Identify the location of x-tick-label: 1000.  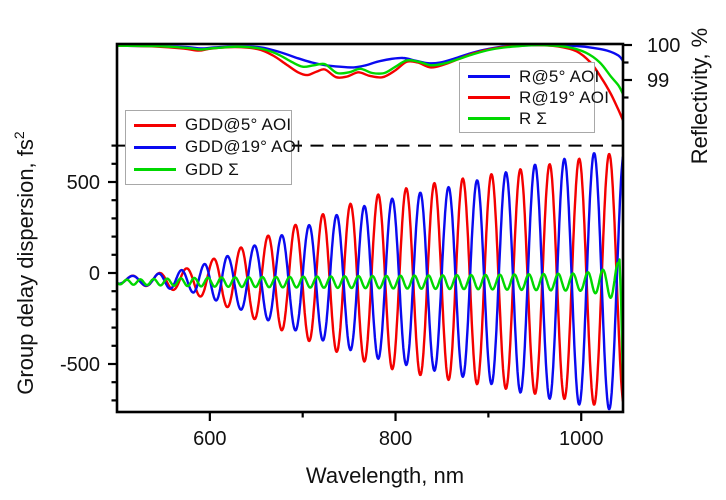
(581, 439).